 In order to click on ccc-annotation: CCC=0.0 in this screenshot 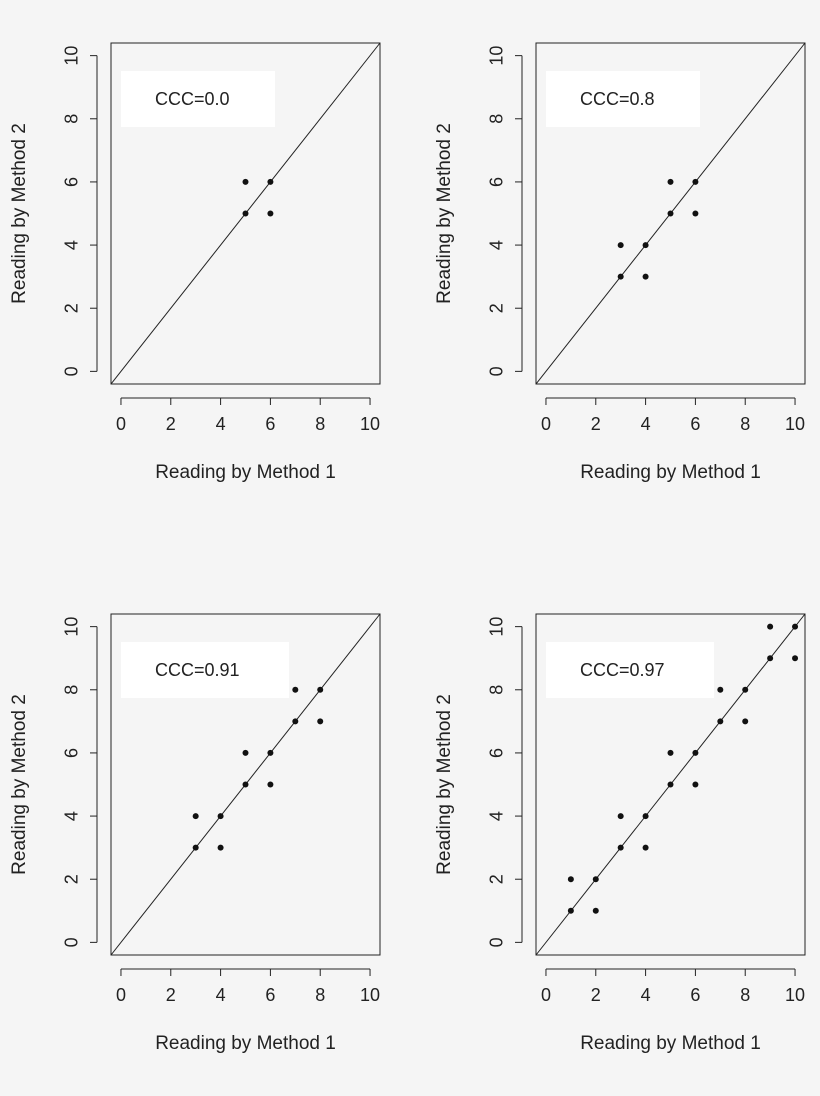, I will do `click(192, 99)`.